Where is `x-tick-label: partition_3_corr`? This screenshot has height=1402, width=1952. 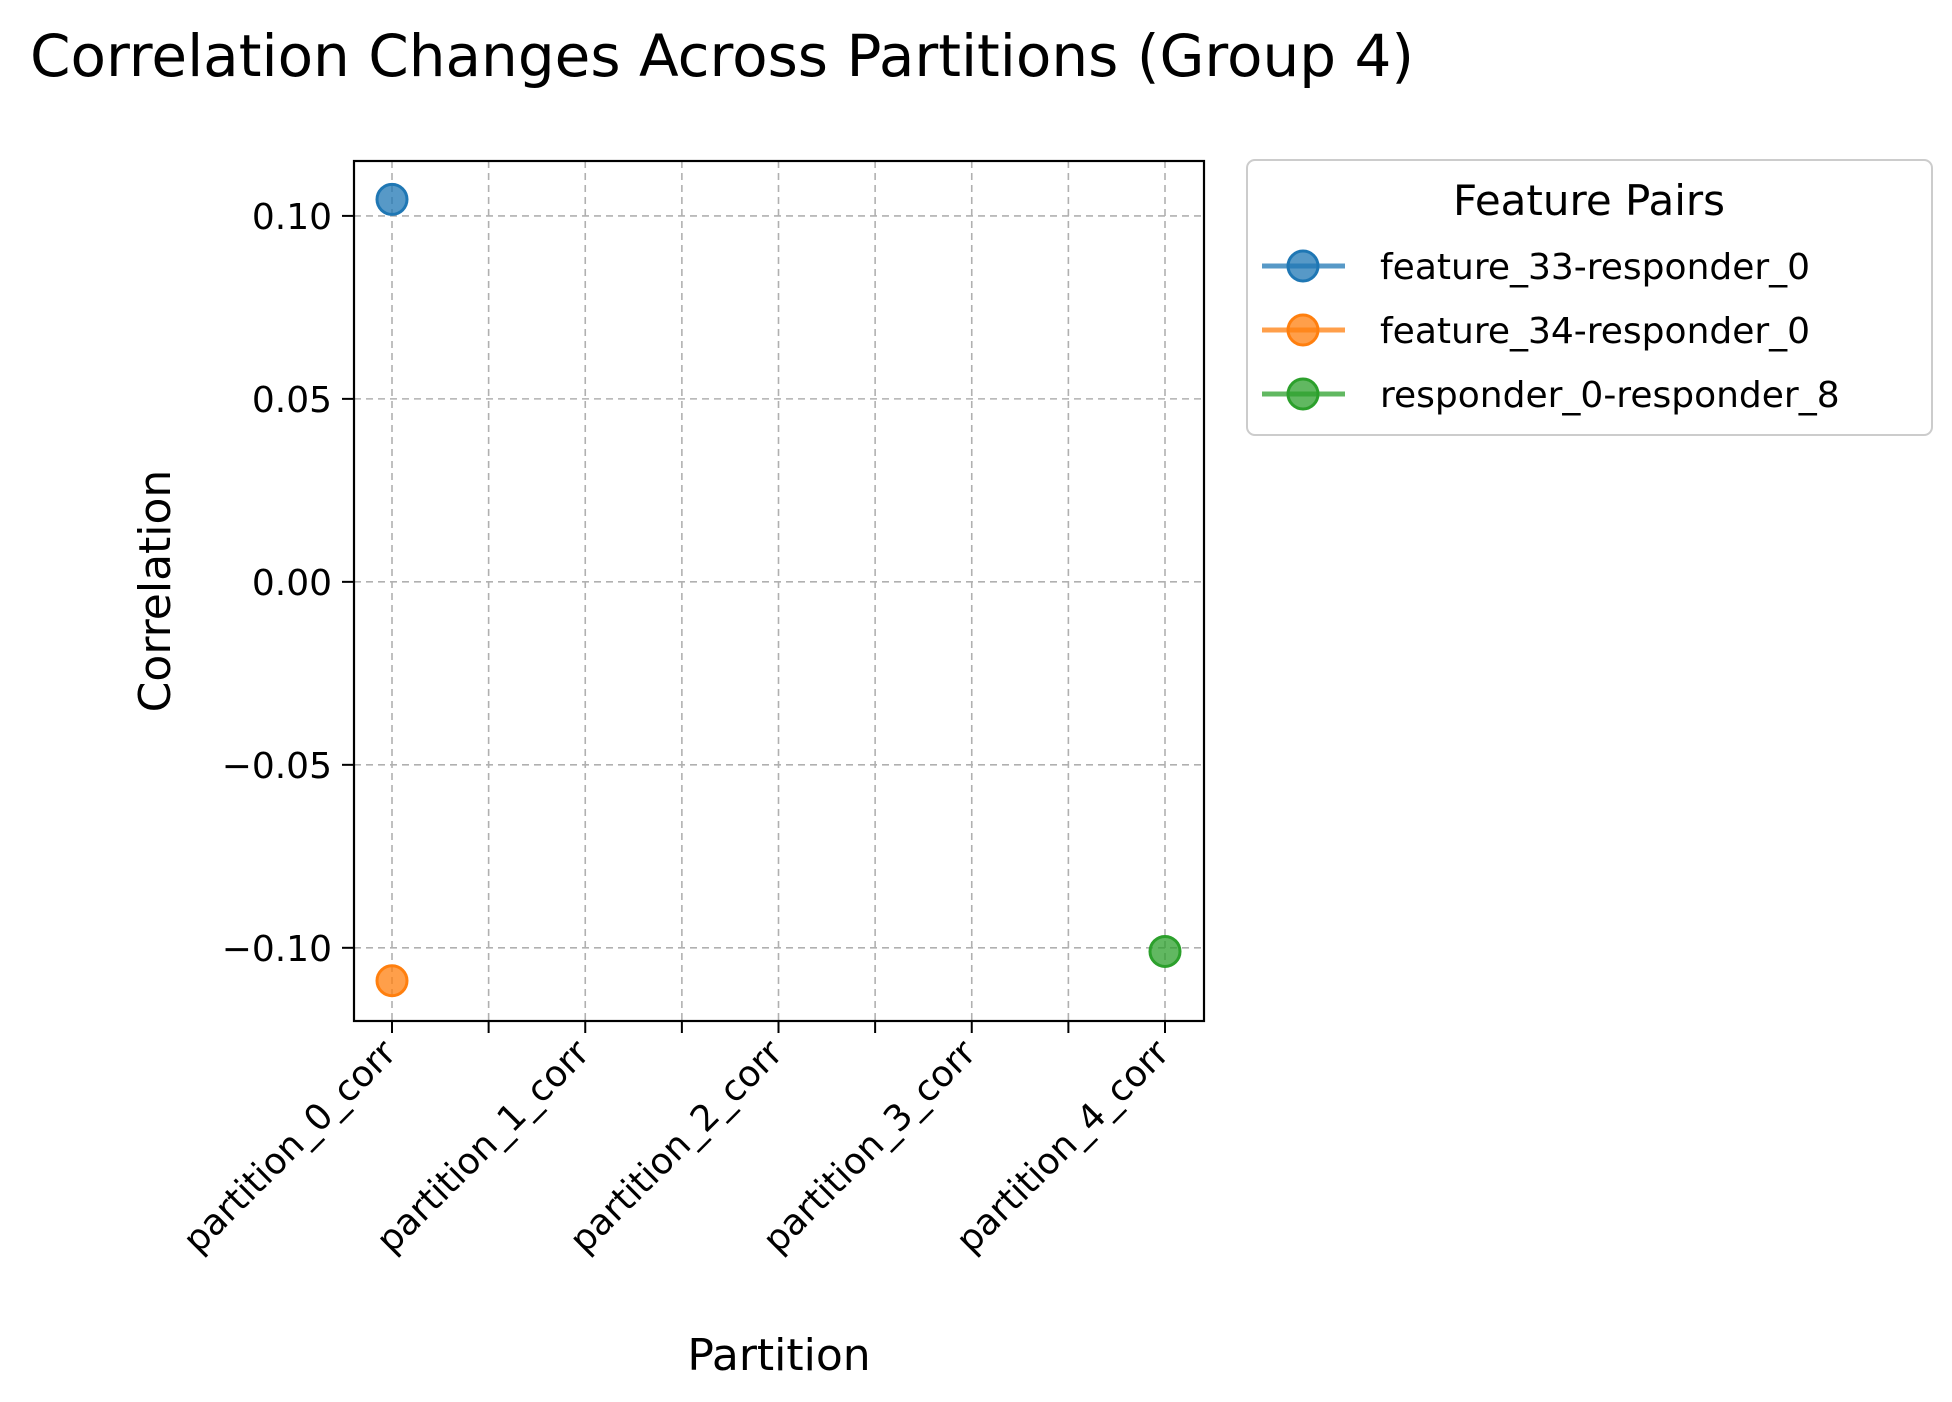 x-tick-label: partition_3_corr is located at coordinates (869, 1146).